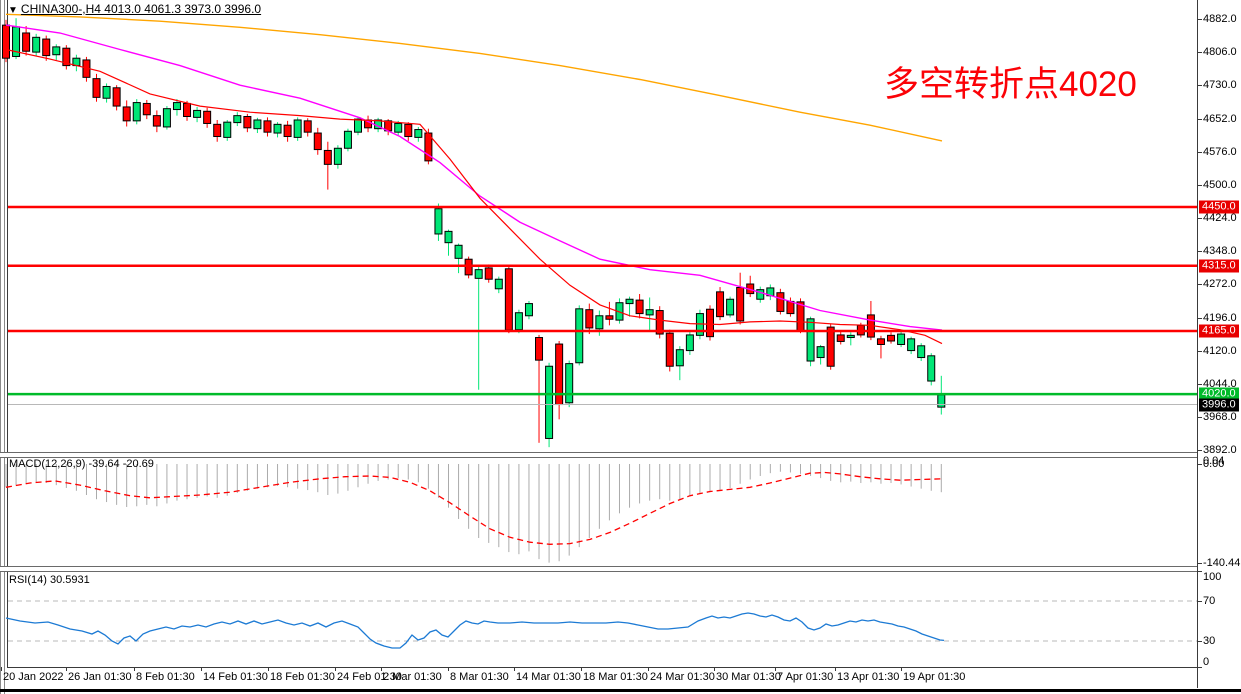 This screenshot has height=694, width=1241. I want to click on time-tick-label: 8 Mar 01:30, so click(479, 677).